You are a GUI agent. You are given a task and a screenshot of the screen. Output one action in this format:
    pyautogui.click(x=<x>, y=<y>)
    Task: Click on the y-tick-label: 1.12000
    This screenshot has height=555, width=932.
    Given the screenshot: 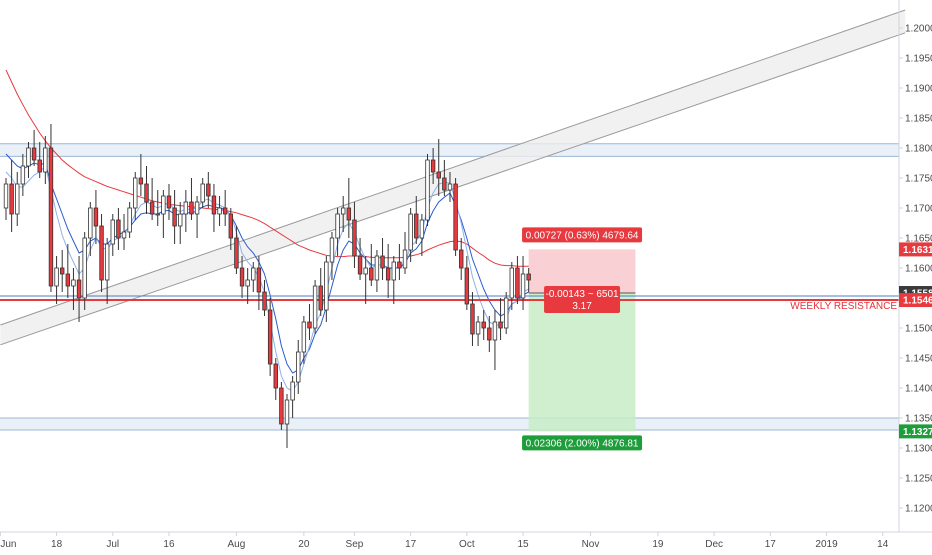 What is the action you would take?
    pyautogui.click(x=918, y=509)
    